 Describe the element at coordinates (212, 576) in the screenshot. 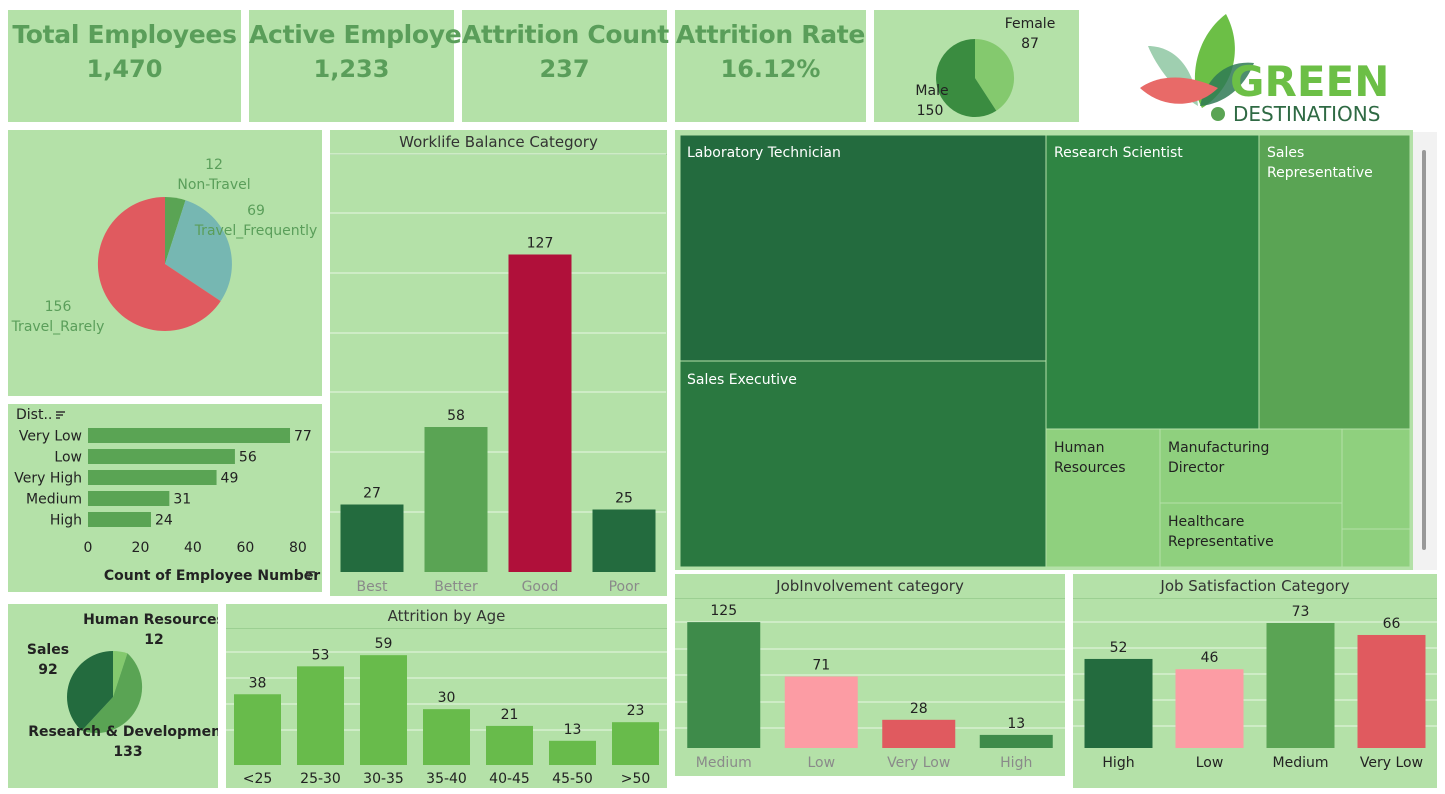

I see `distance-xlabel: Count of Employee Number` at that location.